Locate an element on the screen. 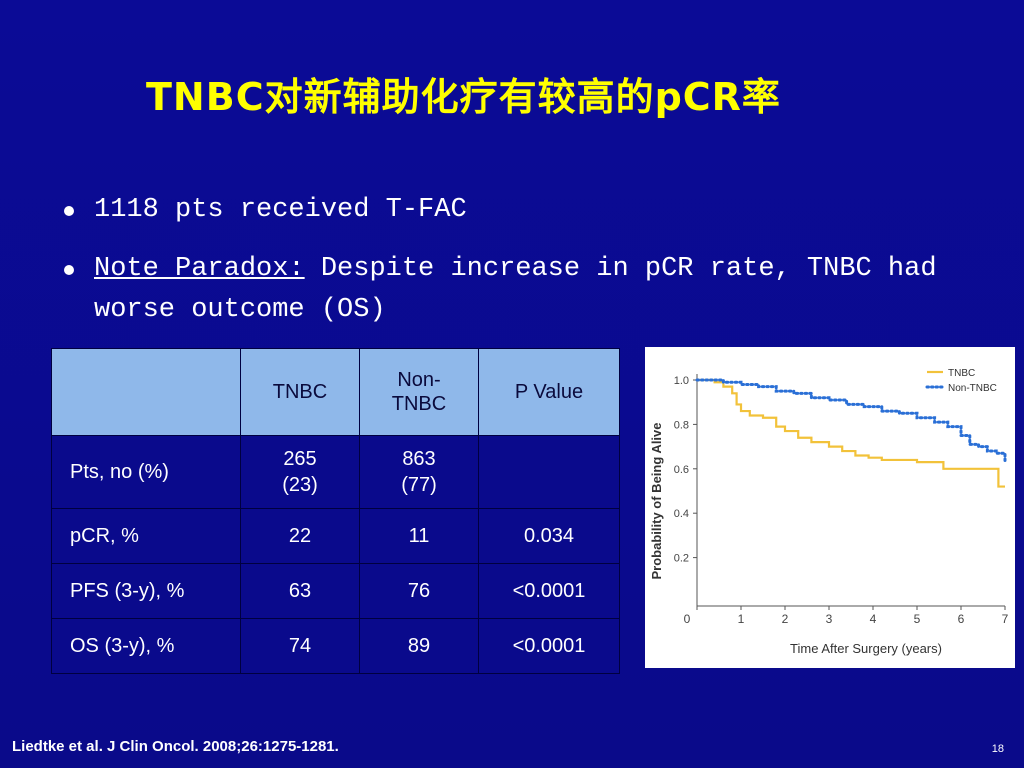 This screenshot has height=768, width=1024. table-cell: 863 (77) is located at coordinates (419, 472).